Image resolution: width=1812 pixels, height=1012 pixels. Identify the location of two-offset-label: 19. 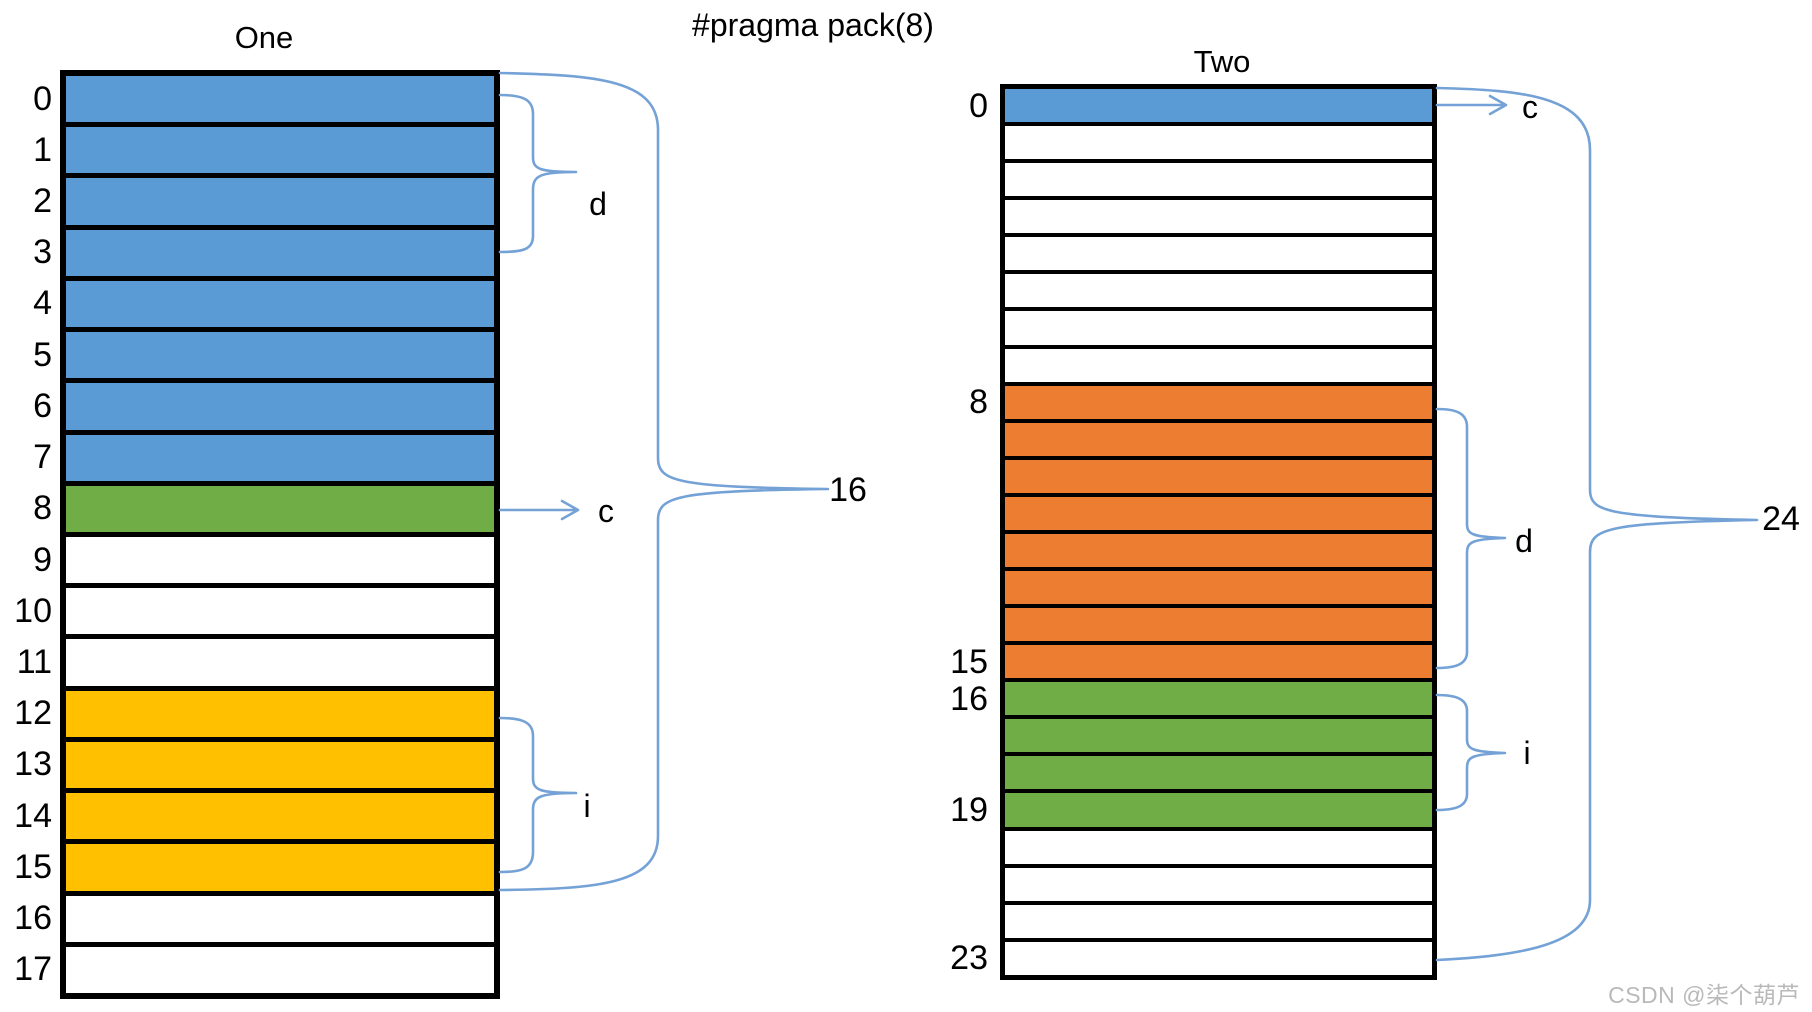
(969, 810).